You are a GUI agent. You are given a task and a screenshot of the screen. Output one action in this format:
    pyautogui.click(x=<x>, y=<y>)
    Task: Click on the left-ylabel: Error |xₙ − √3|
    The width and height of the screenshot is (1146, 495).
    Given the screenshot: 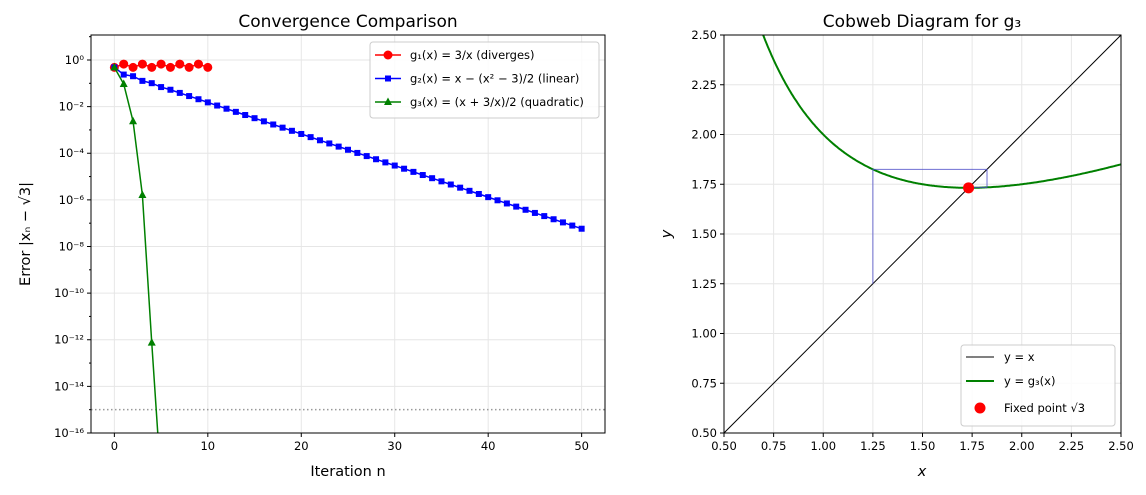 What is the action you would take?
    pyautogui.click(x=26, y=234)
    